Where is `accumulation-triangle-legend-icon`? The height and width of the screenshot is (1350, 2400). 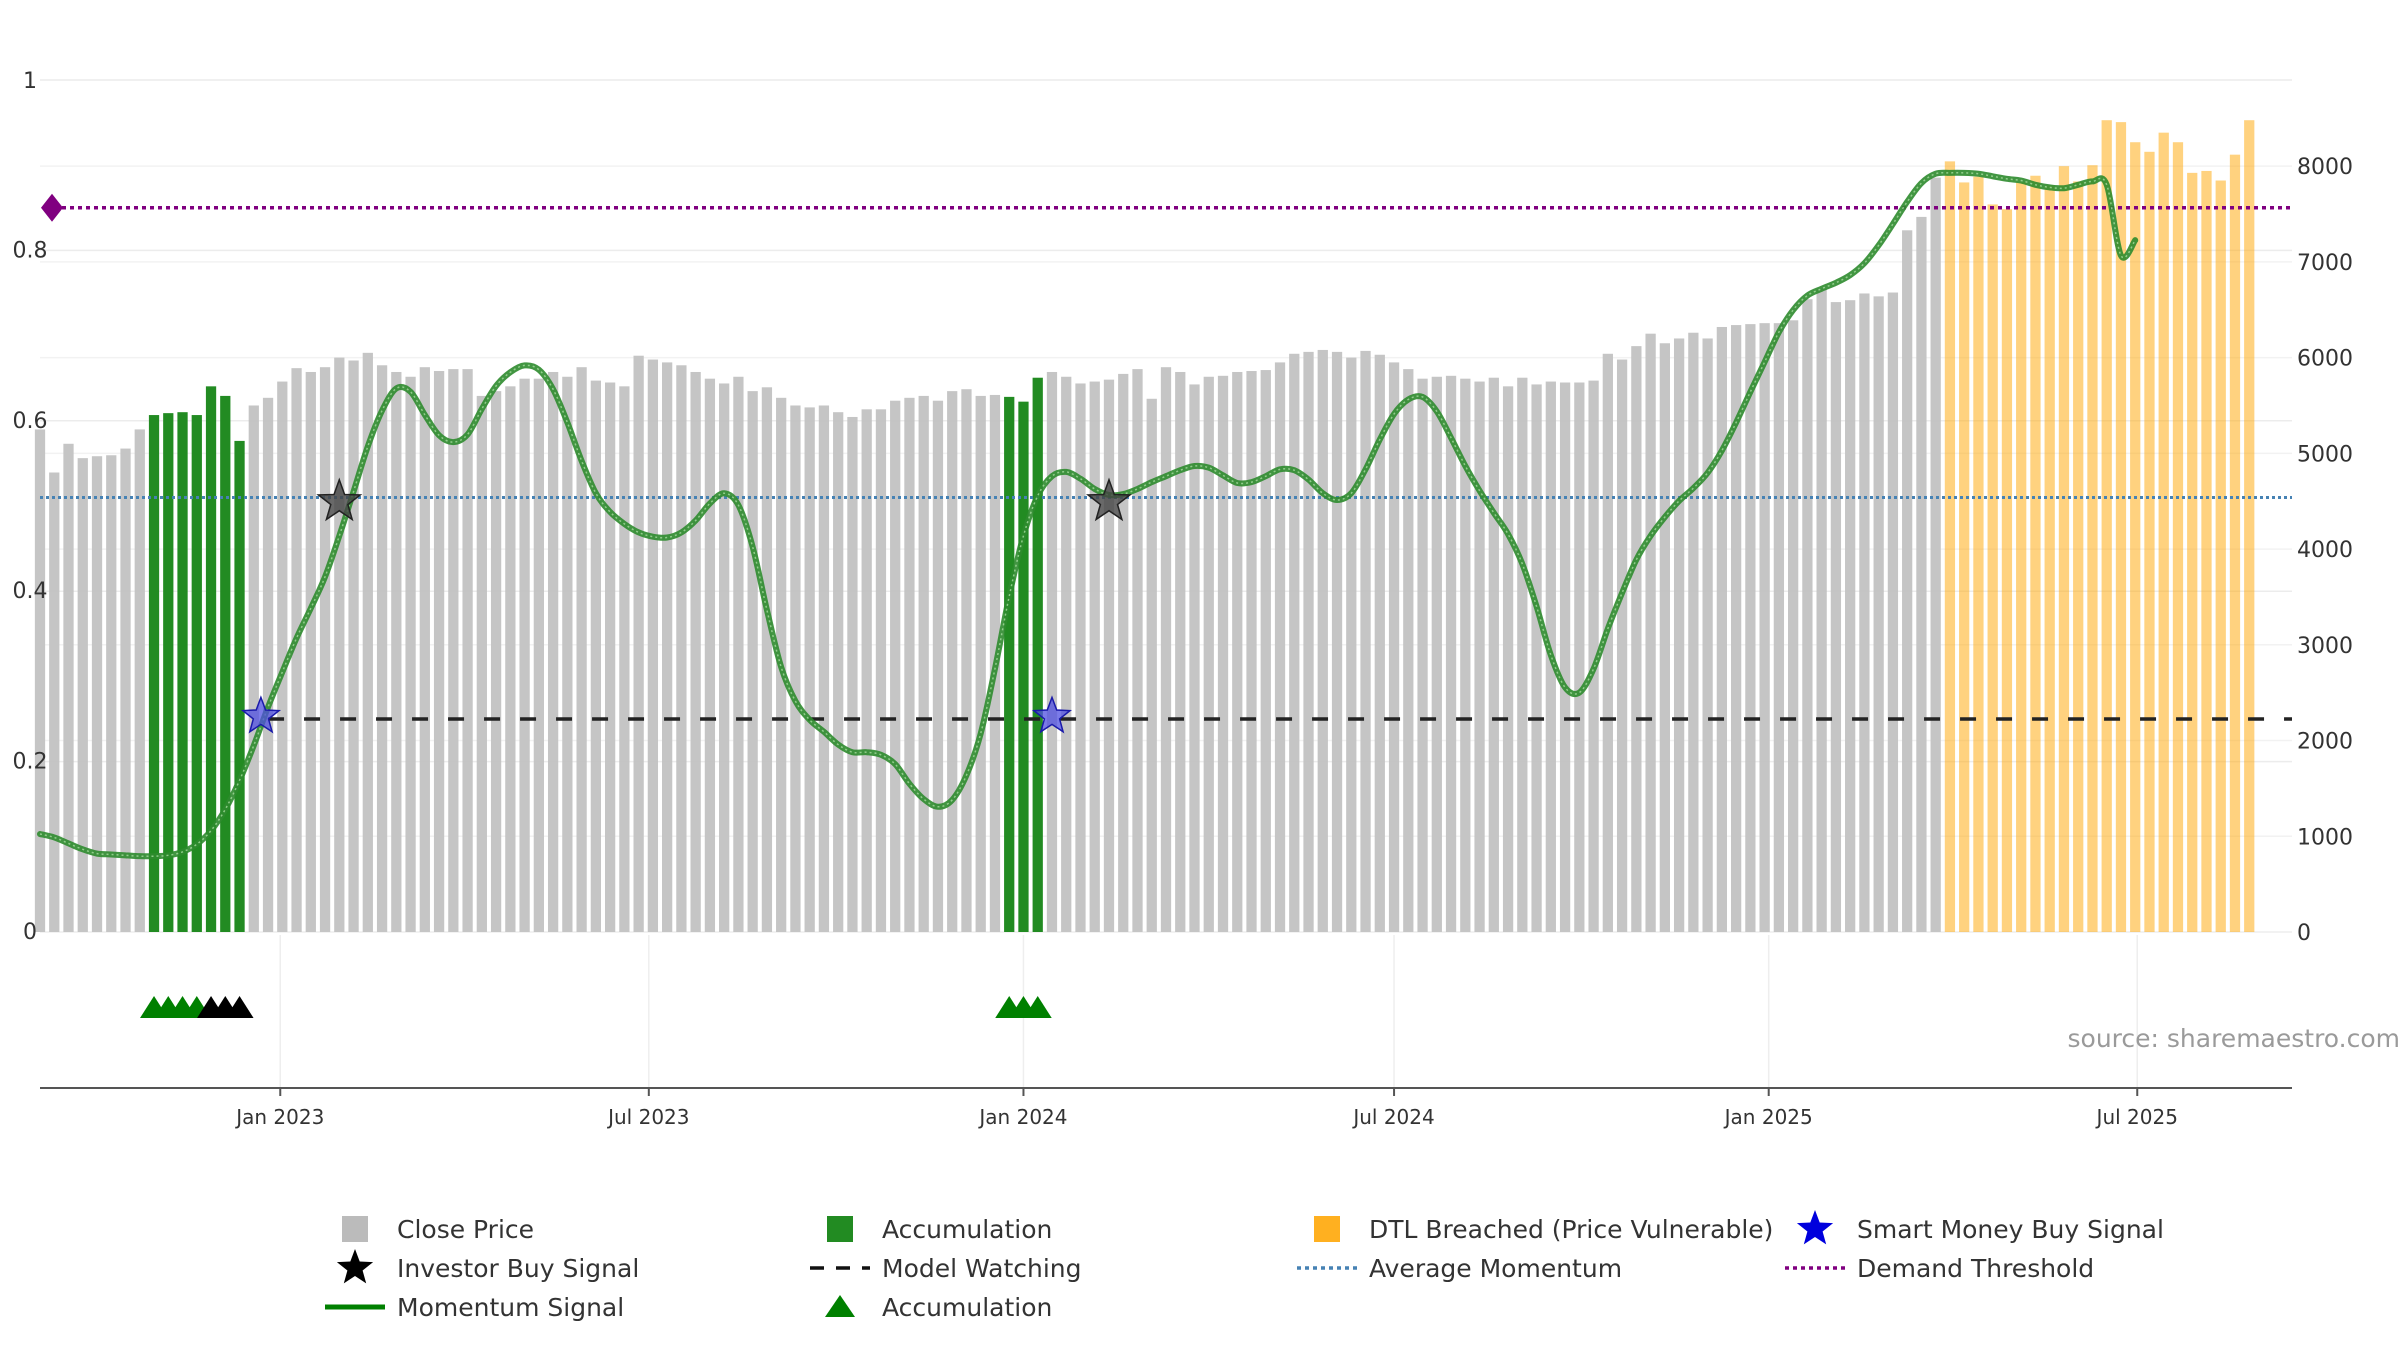 accumulation-triangle-legend-icon is located at coordinates (840, 1306).